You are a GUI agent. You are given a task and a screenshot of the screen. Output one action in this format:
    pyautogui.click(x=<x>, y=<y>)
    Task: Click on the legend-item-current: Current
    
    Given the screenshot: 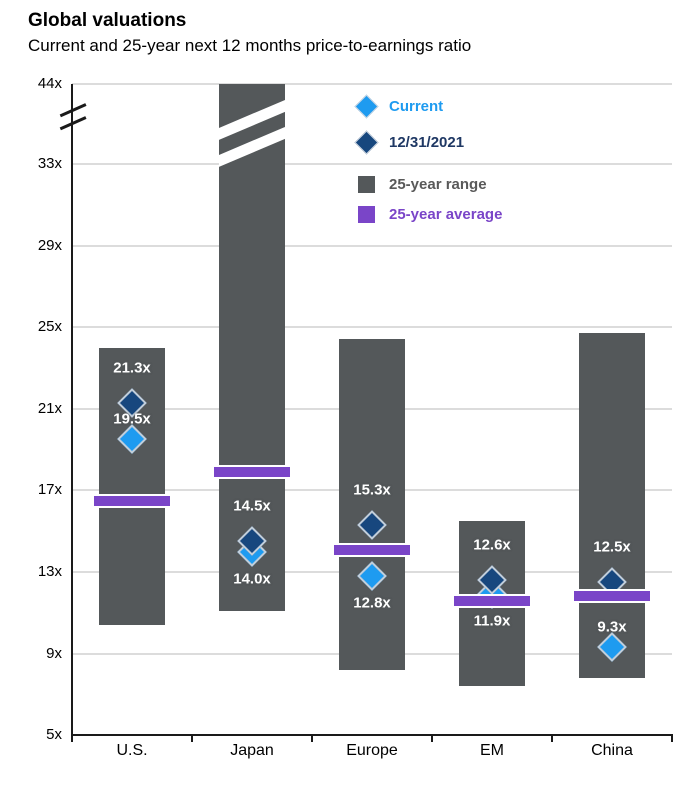 What is the action you would take?
    pyautogui.click(x=399, y=106)
    